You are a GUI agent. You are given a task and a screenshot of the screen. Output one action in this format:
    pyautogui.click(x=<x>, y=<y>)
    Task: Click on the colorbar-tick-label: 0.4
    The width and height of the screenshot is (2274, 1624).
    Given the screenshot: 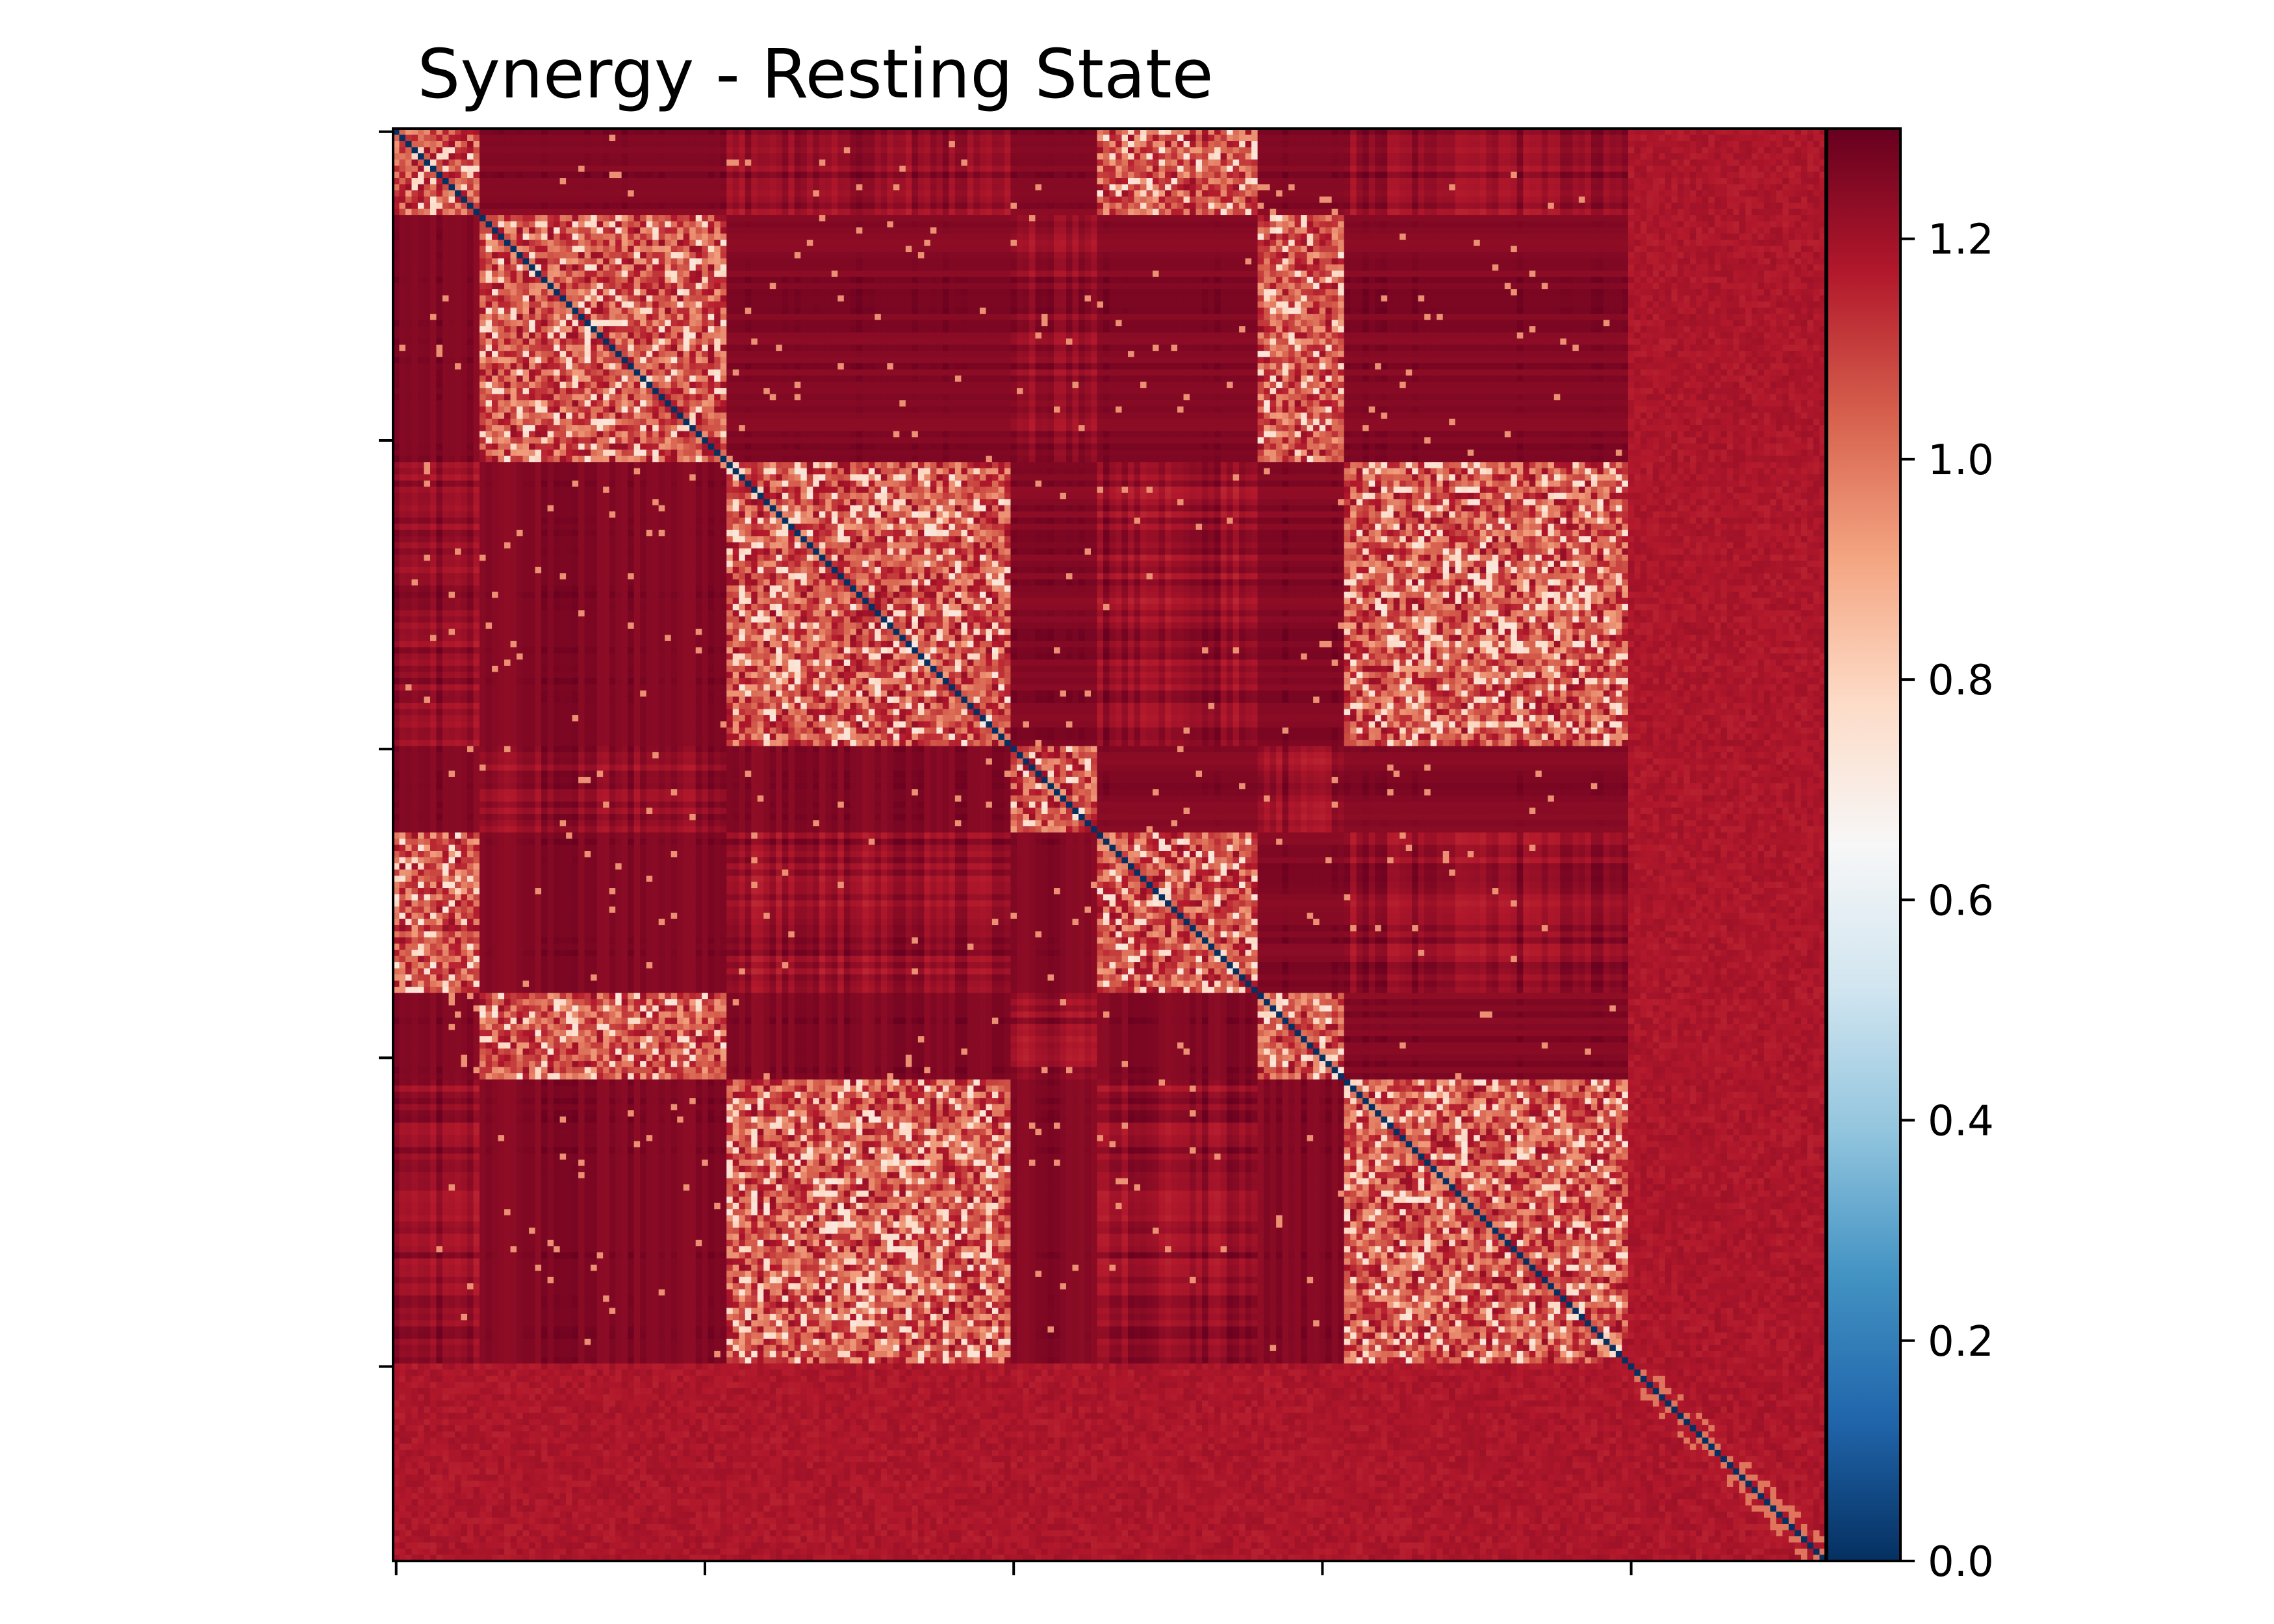 What is the action you would take?
    pyautogui.click(x=1961, y=1122)
    